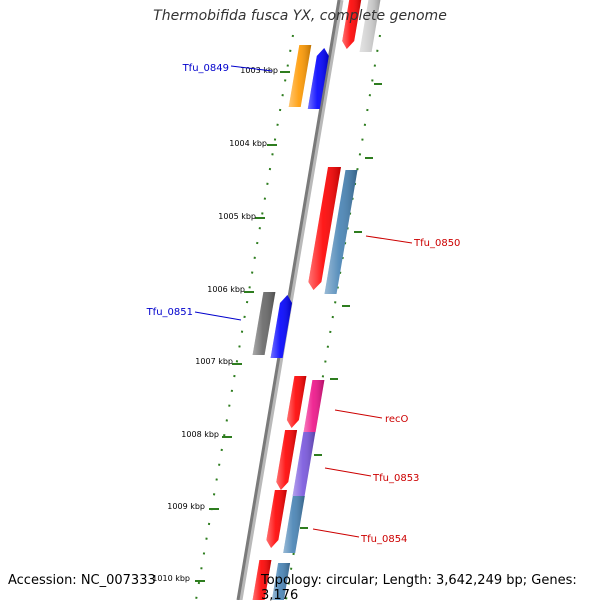  What do you see at coordinates (397, 419) in the screenshot?
I see `gene-label: recO` at bounding box center [397, 419].